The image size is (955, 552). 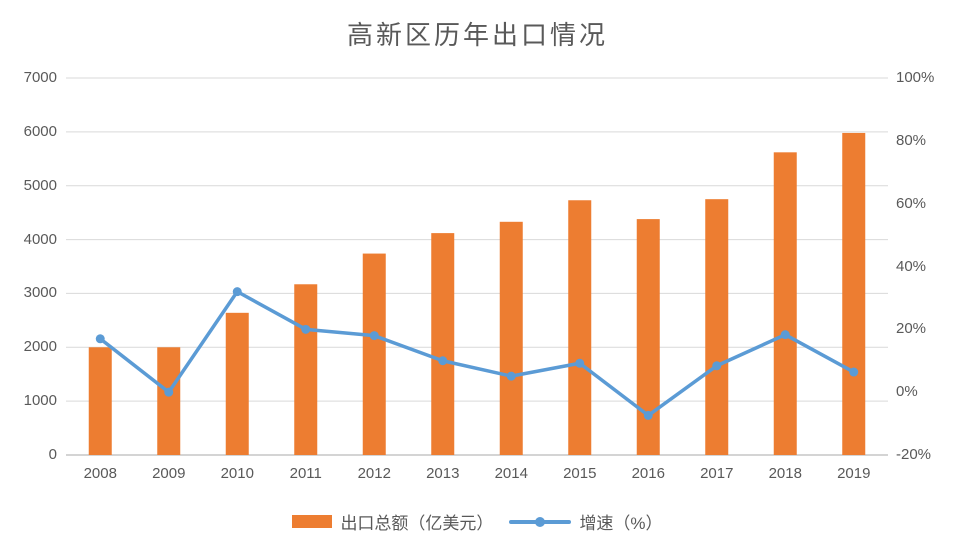 I want to click on x-axis-label: 2012, so click(x=374, y=473).